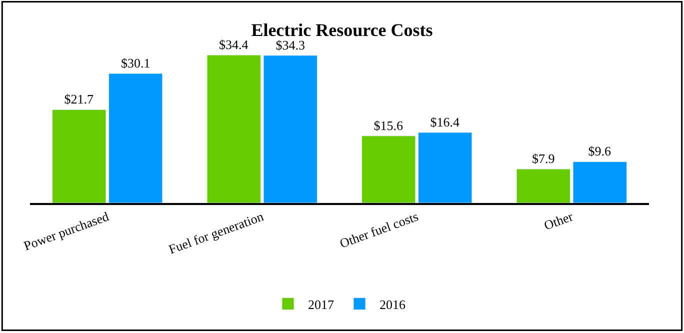  What do you see at coordinates (135, 63) in the screenshot?
I see `data-label: $30.1` at bounding box center [135, 63].